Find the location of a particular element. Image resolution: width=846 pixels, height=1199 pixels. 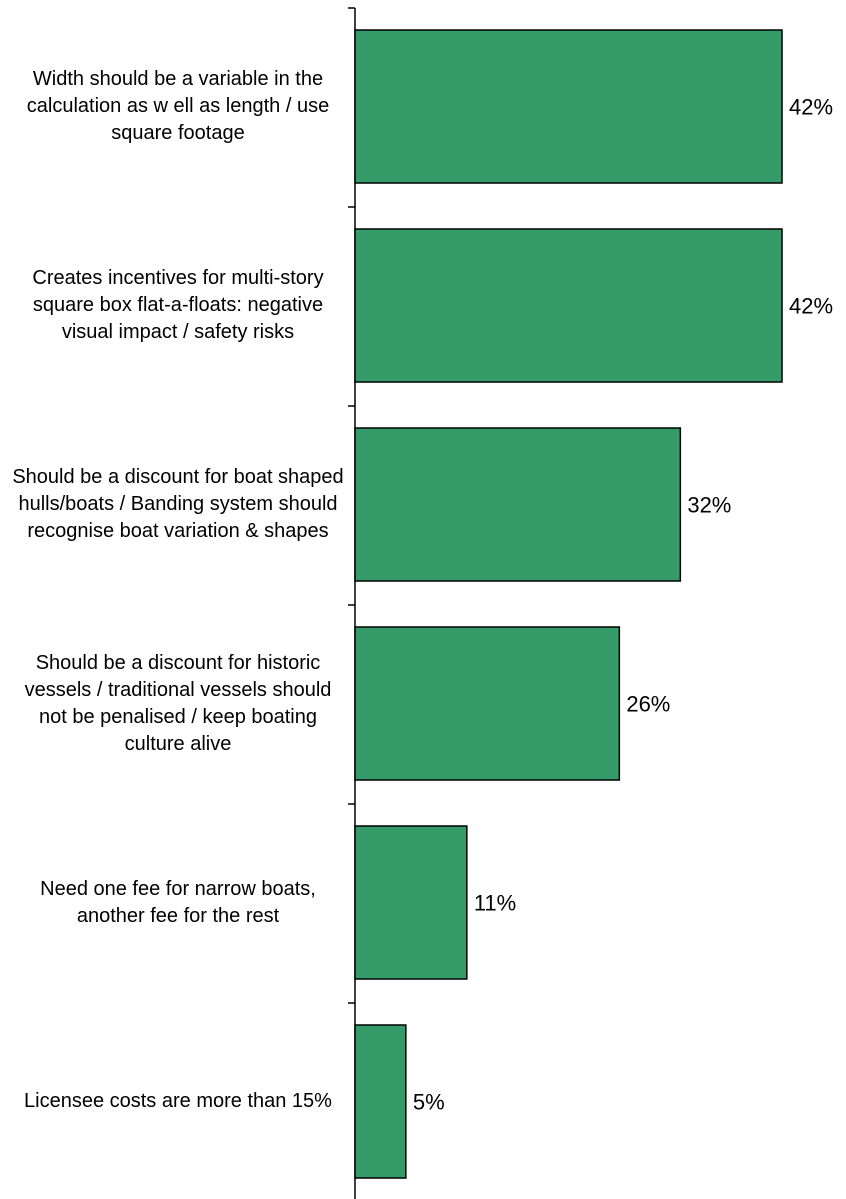

data-label: 32% is located at coordinates (709, 505).